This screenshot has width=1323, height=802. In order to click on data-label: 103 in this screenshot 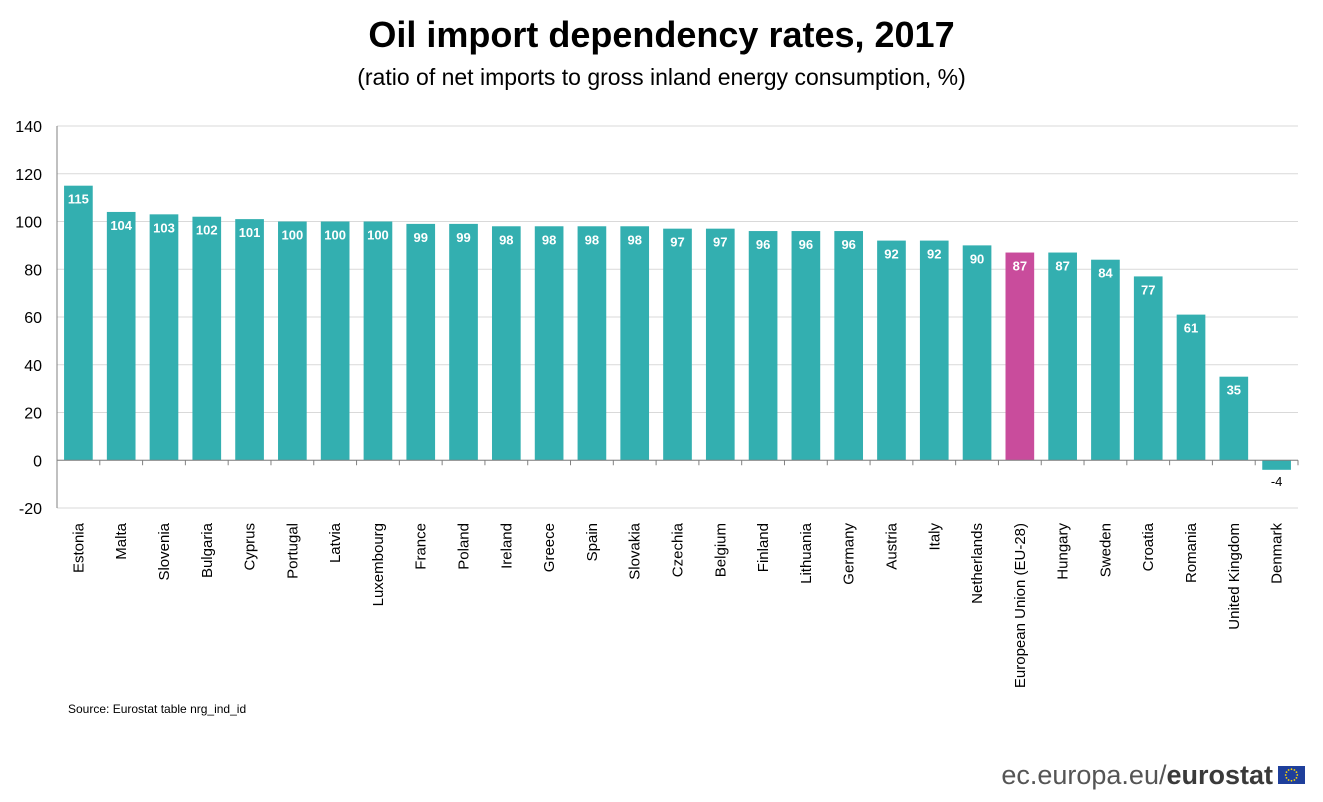, I will do `click(164, 227)`.